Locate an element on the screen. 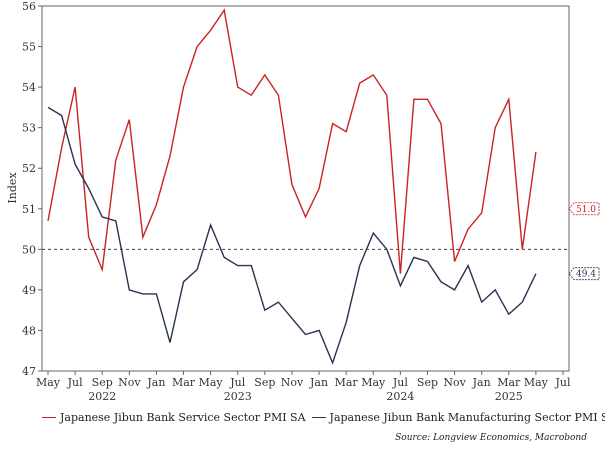 This screenshot has width=605, height=454. x-year-label: 2023 is located at coordinates (238, 396).